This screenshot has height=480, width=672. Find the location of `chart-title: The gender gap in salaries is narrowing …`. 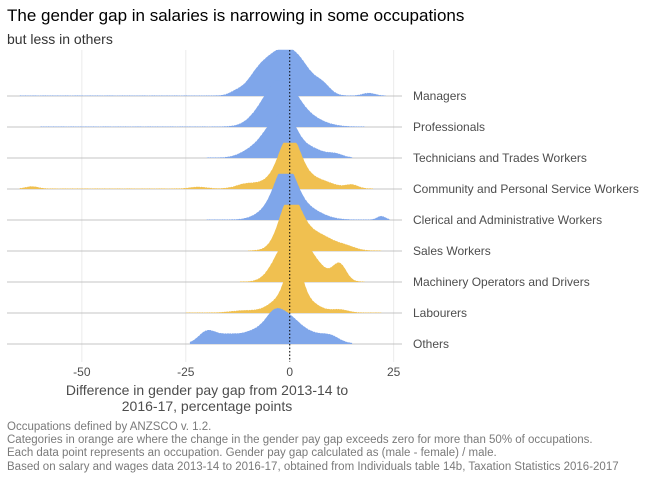

chart-title: The gender gap in salaries is narrowing … is located at coordinates (236, 15).